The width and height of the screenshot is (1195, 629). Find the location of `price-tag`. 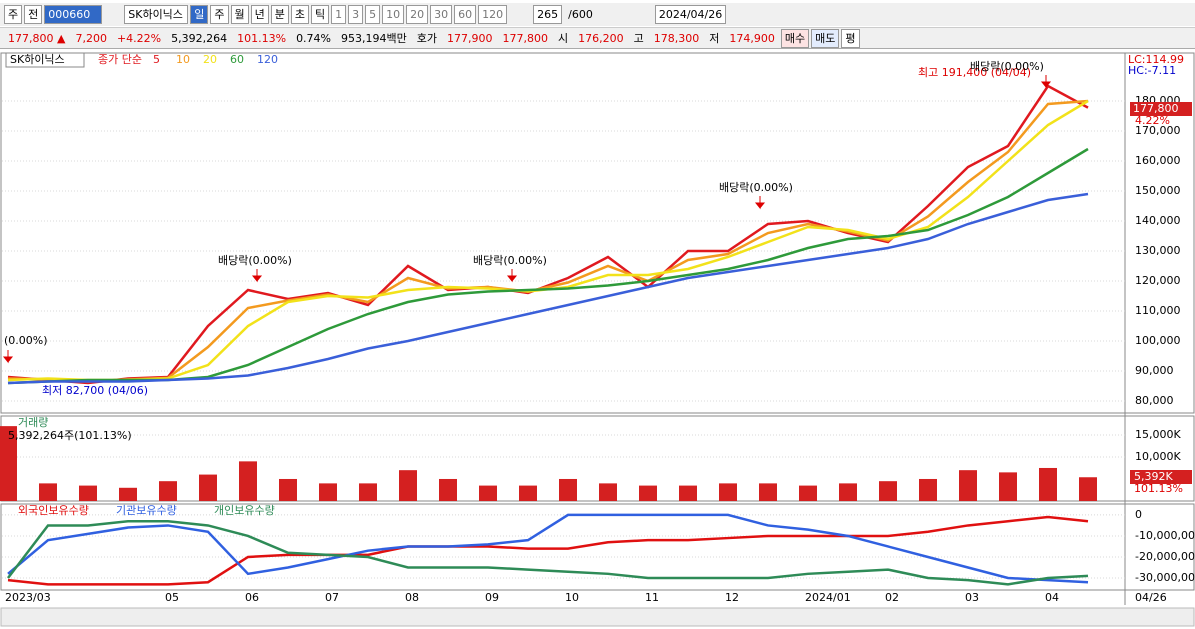

price-tag is located at coordinates (1161, 109).